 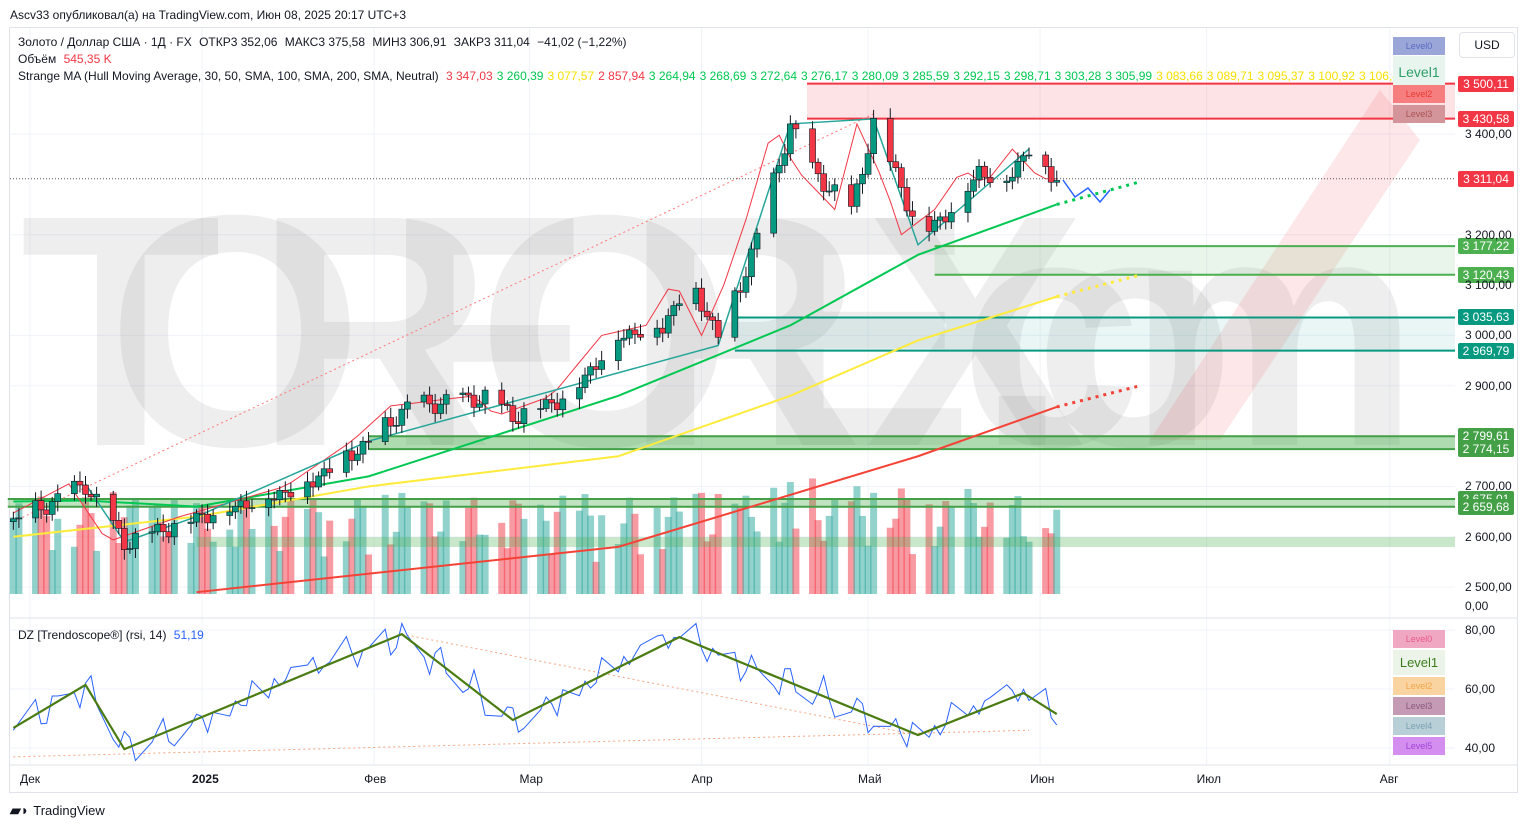 What do you see at coordinates (1488, 234) in the screenshot?
I see `price-tick: 3 200,00` at bounding box center [1488, 234].